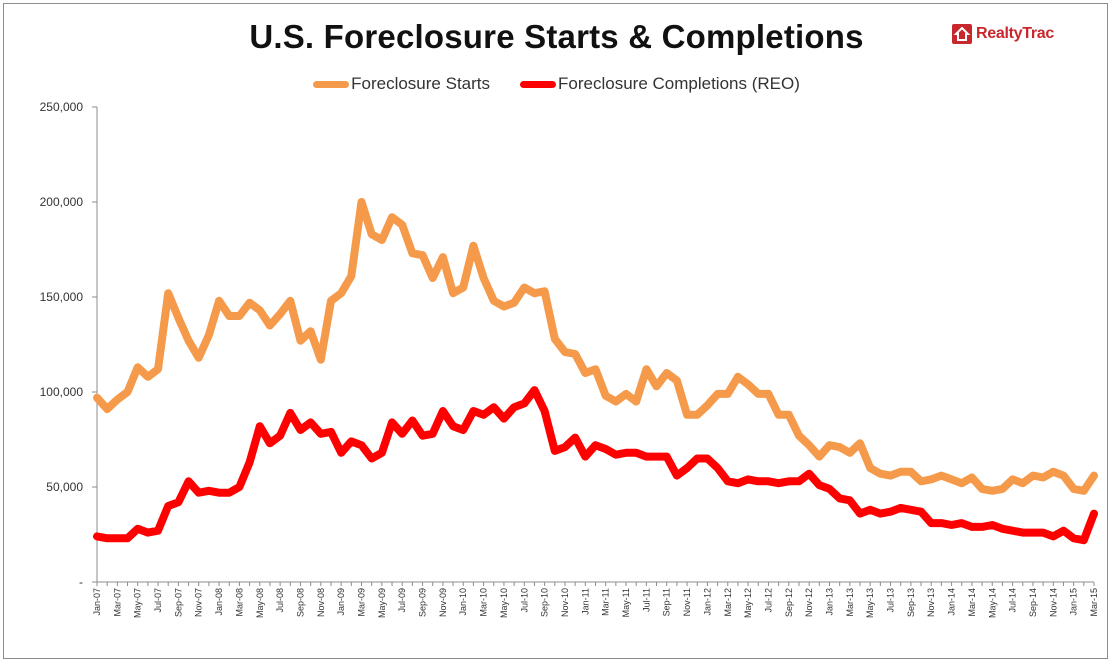 The height and width of the screenshot is (665, 1113). Describe the element at coordinates (362, 602) in the screenshot. I see `x-tick-label: Mar-09` at that location.